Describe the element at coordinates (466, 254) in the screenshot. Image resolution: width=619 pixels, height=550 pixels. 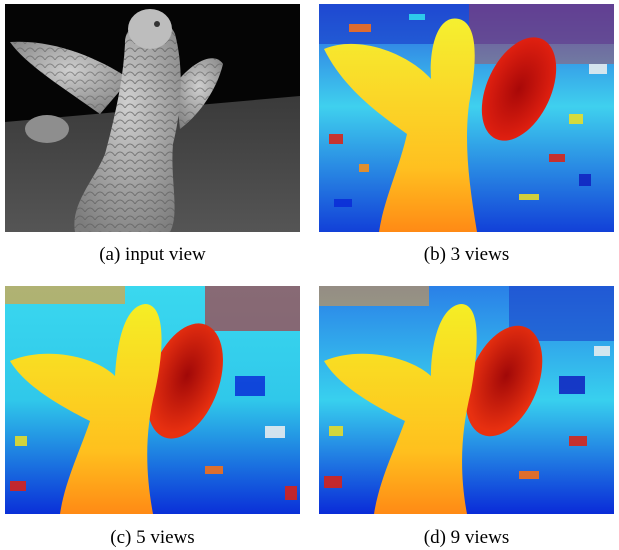
I see `caption-3-views: (b) 3 views` at that location.